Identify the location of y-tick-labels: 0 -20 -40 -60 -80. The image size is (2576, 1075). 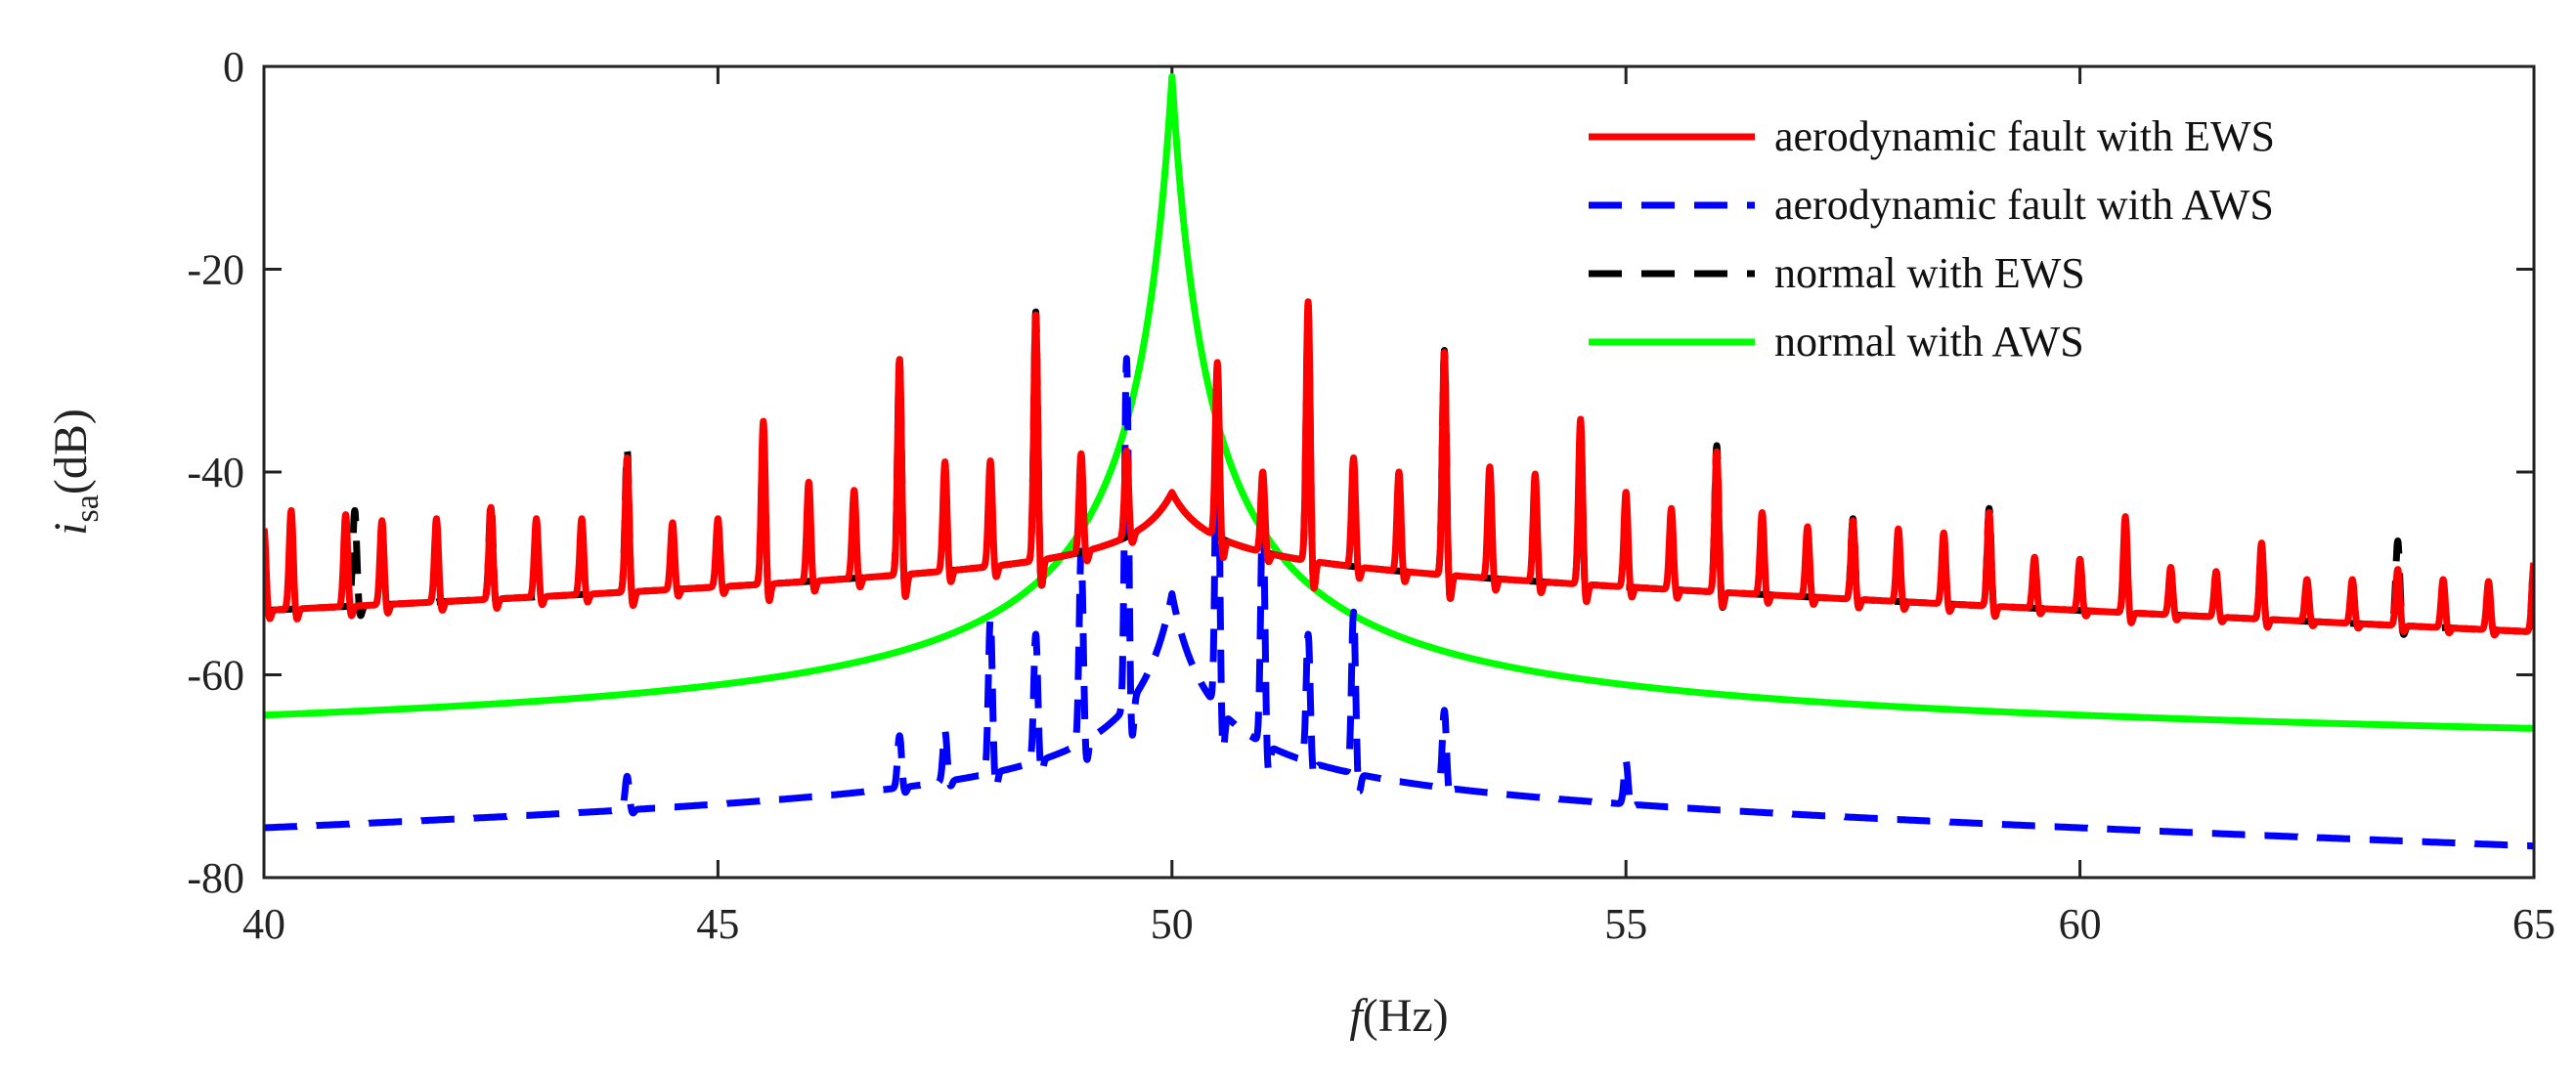
(216, 472).